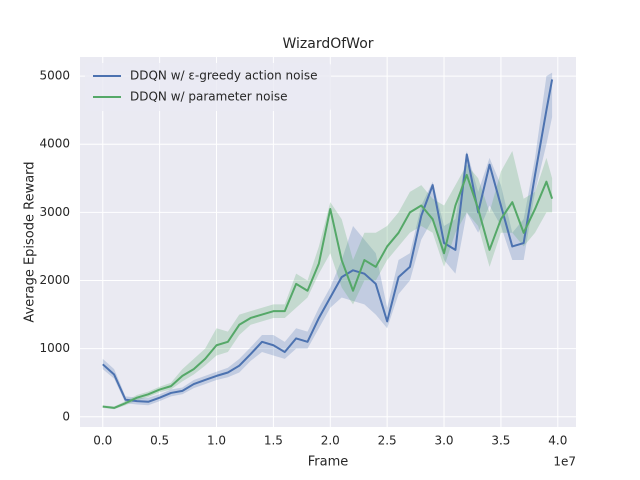 Image resolution: width=640 pixels, height=480 pixels. Describe the element at coordinates (387, 441) in the screenshot. I see `x-tick-label: 2.5` at that location.